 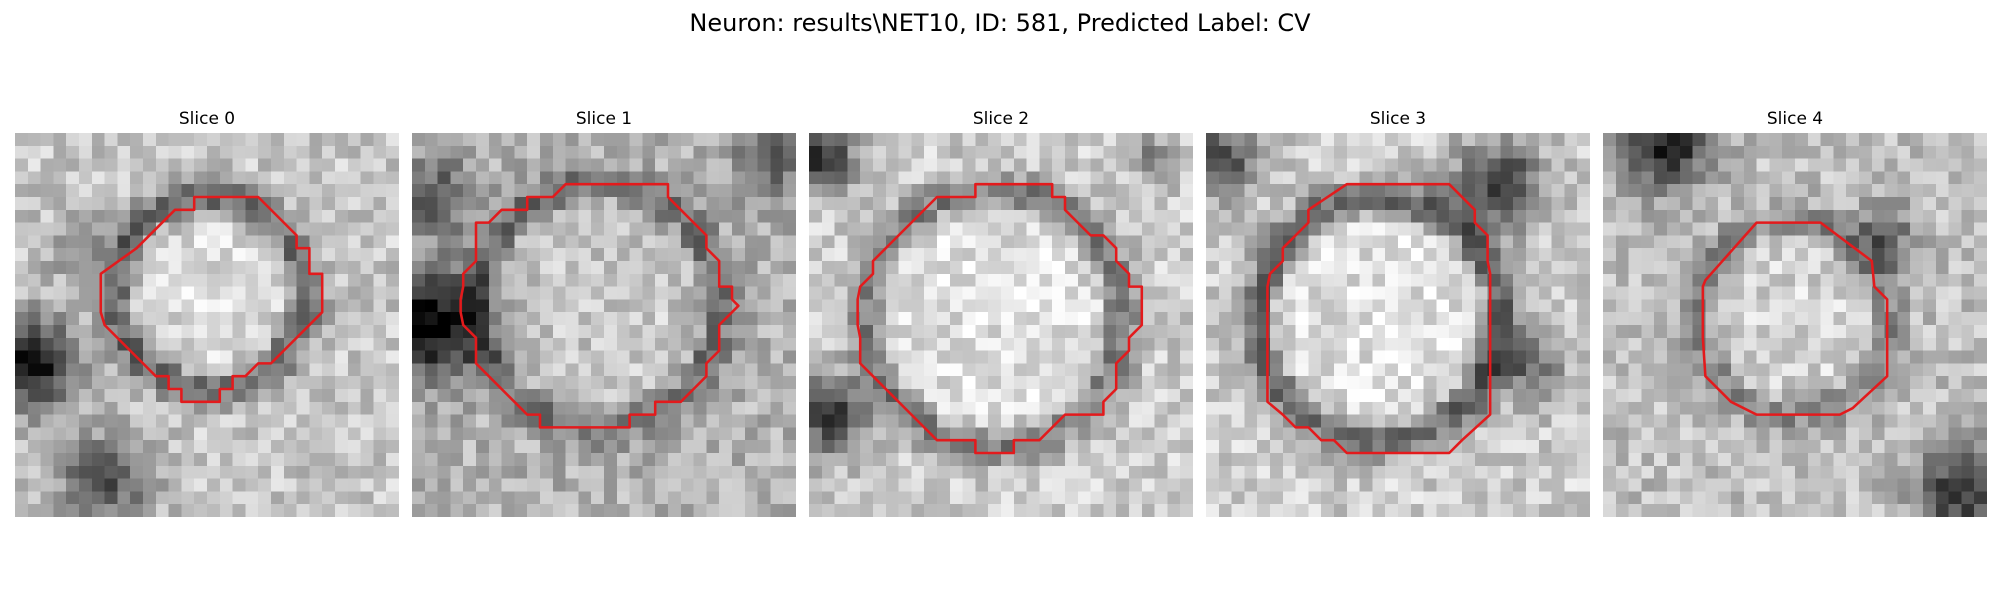 I want to click on slice-title-4: Slice 4, so click(x=1795, y=119).